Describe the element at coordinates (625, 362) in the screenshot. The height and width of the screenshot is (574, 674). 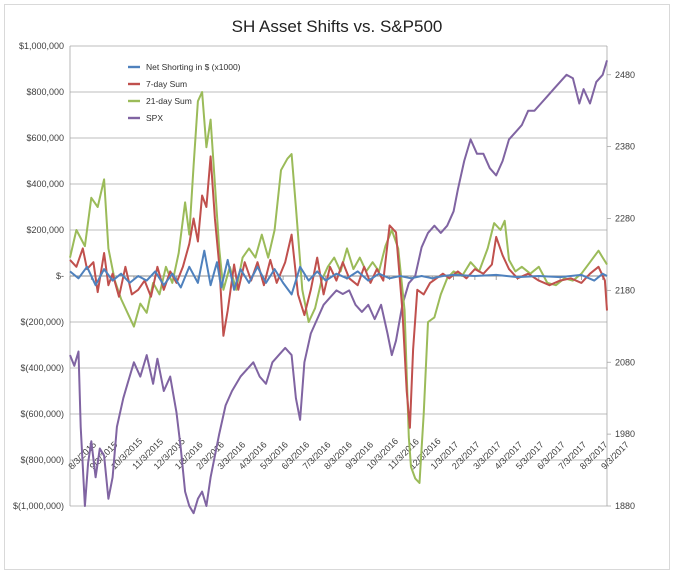
I see `right-tick-label: 2080` at that location.